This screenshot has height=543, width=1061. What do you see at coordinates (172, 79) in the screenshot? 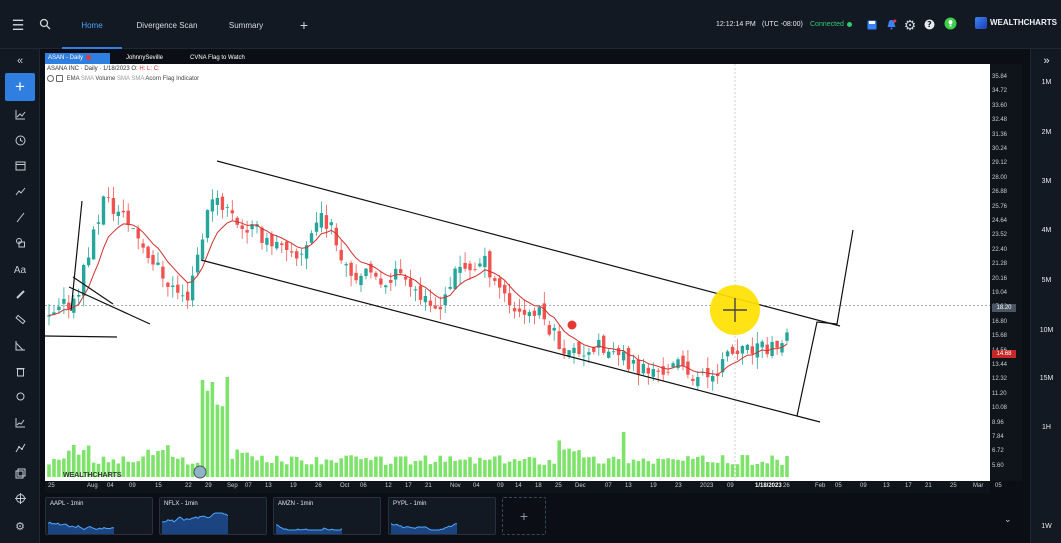
I see `indicator-acorn-flag: Acorn Flag Indicator` at bounding box center [172, 79].